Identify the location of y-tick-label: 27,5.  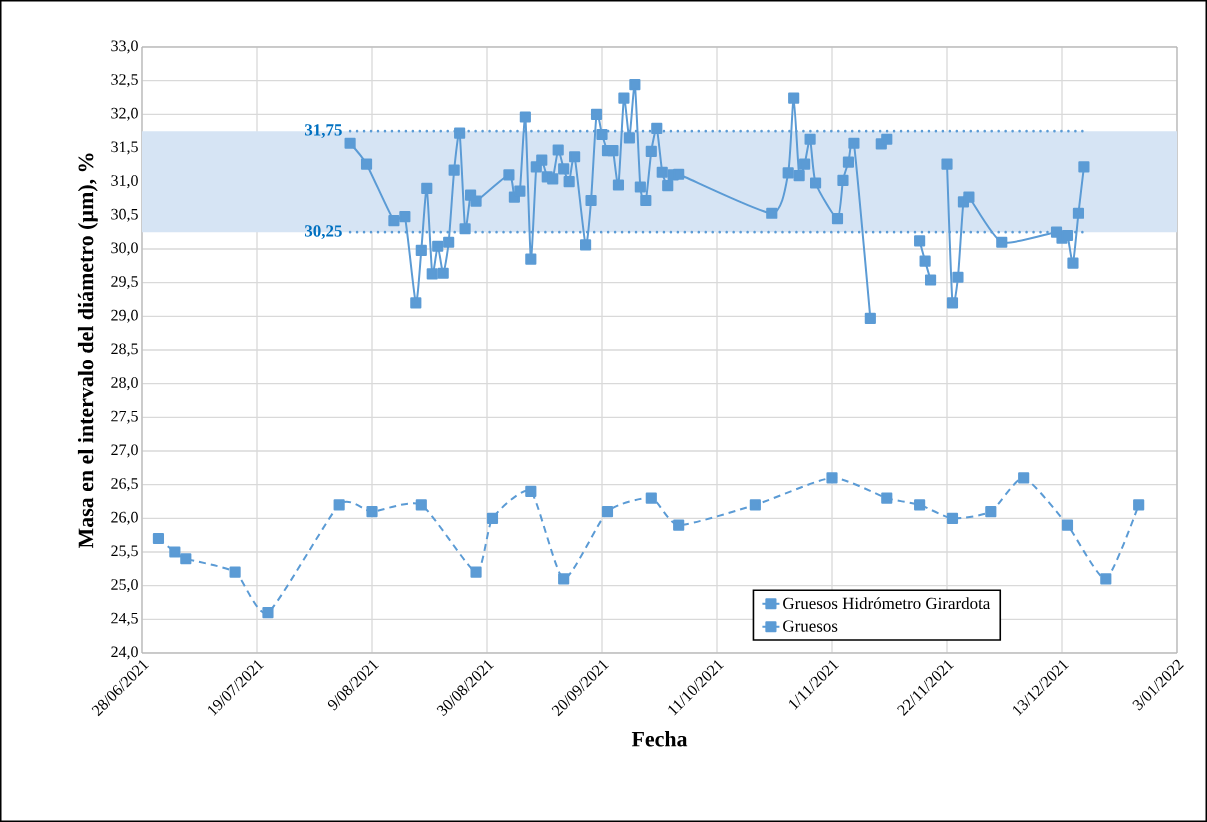
(124, 417).